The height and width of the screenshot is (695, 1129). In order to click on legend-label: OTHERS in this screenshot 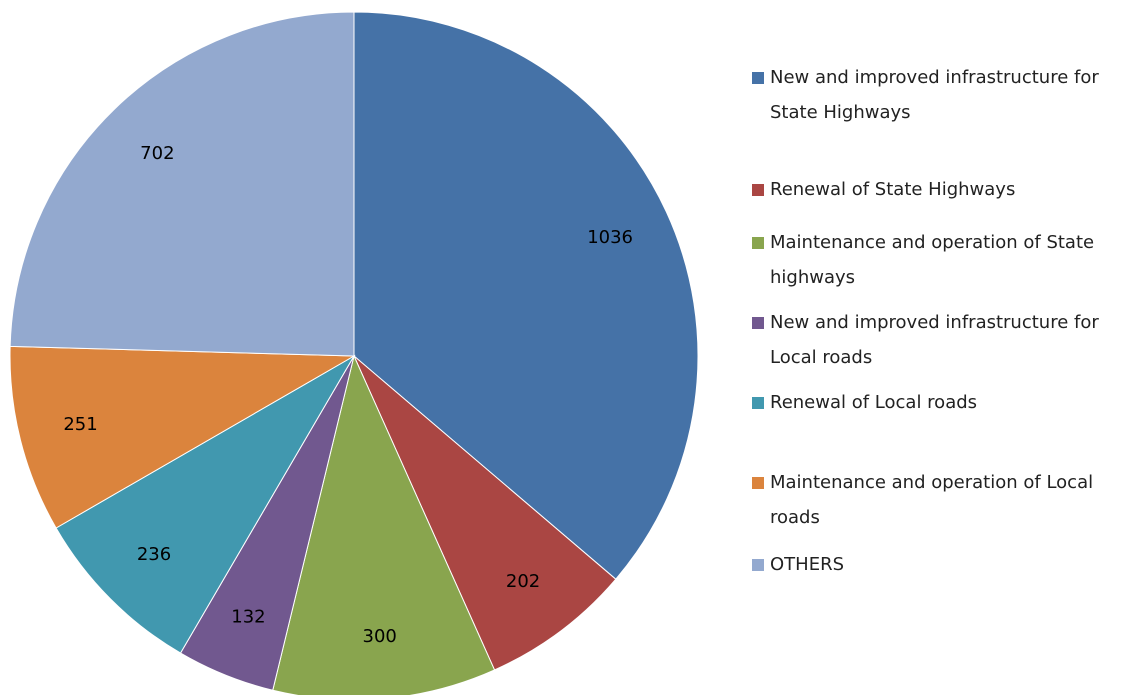, I will do `click(807, 564)`.